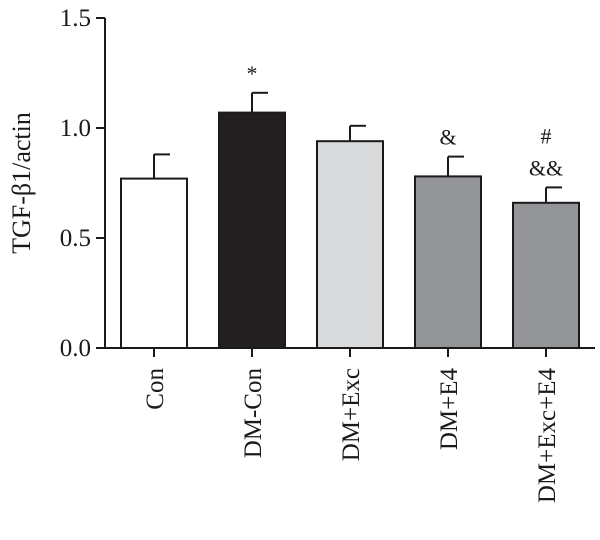 The width and height of the screenshot is (600, 540). I want to click on bar-dm-exc, so click(350, 244).